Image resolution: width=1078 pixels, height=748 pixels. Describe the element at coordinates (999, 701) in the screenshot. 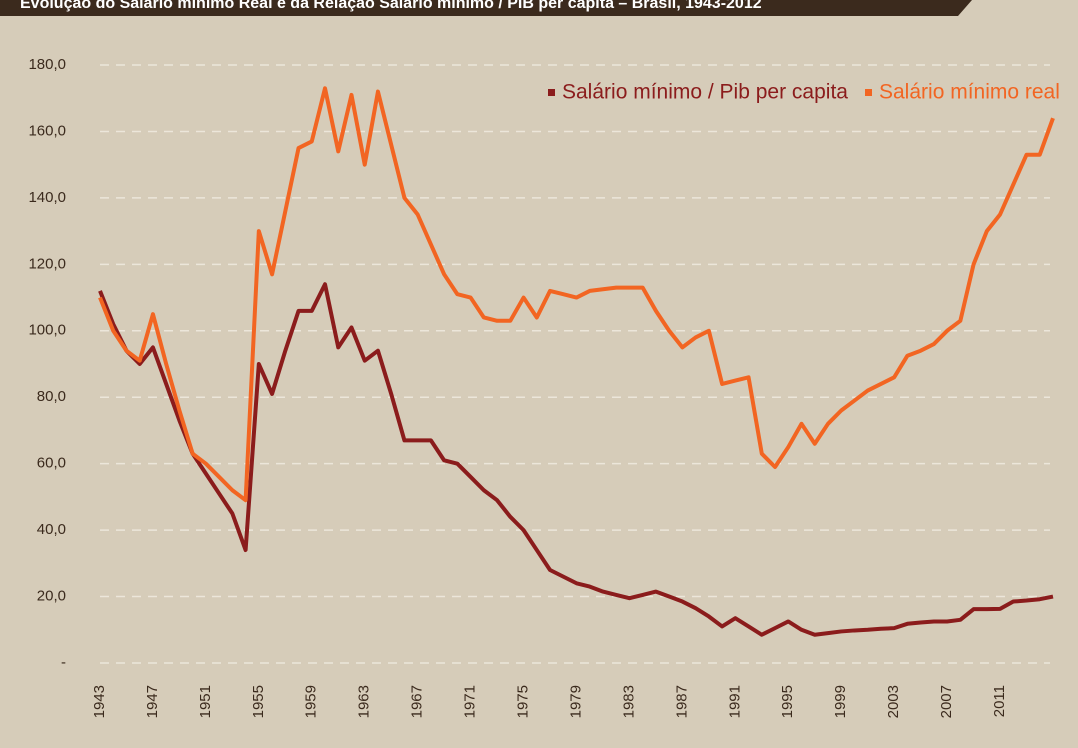

I see `x-tick-label: 2011` at that location.